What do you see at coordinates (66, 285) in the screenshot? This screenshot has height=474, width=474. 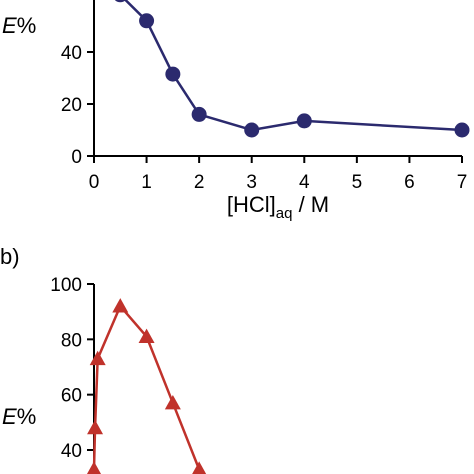 I see `panel-b-y-tick-label: 100` at bounding box center [66, 285].